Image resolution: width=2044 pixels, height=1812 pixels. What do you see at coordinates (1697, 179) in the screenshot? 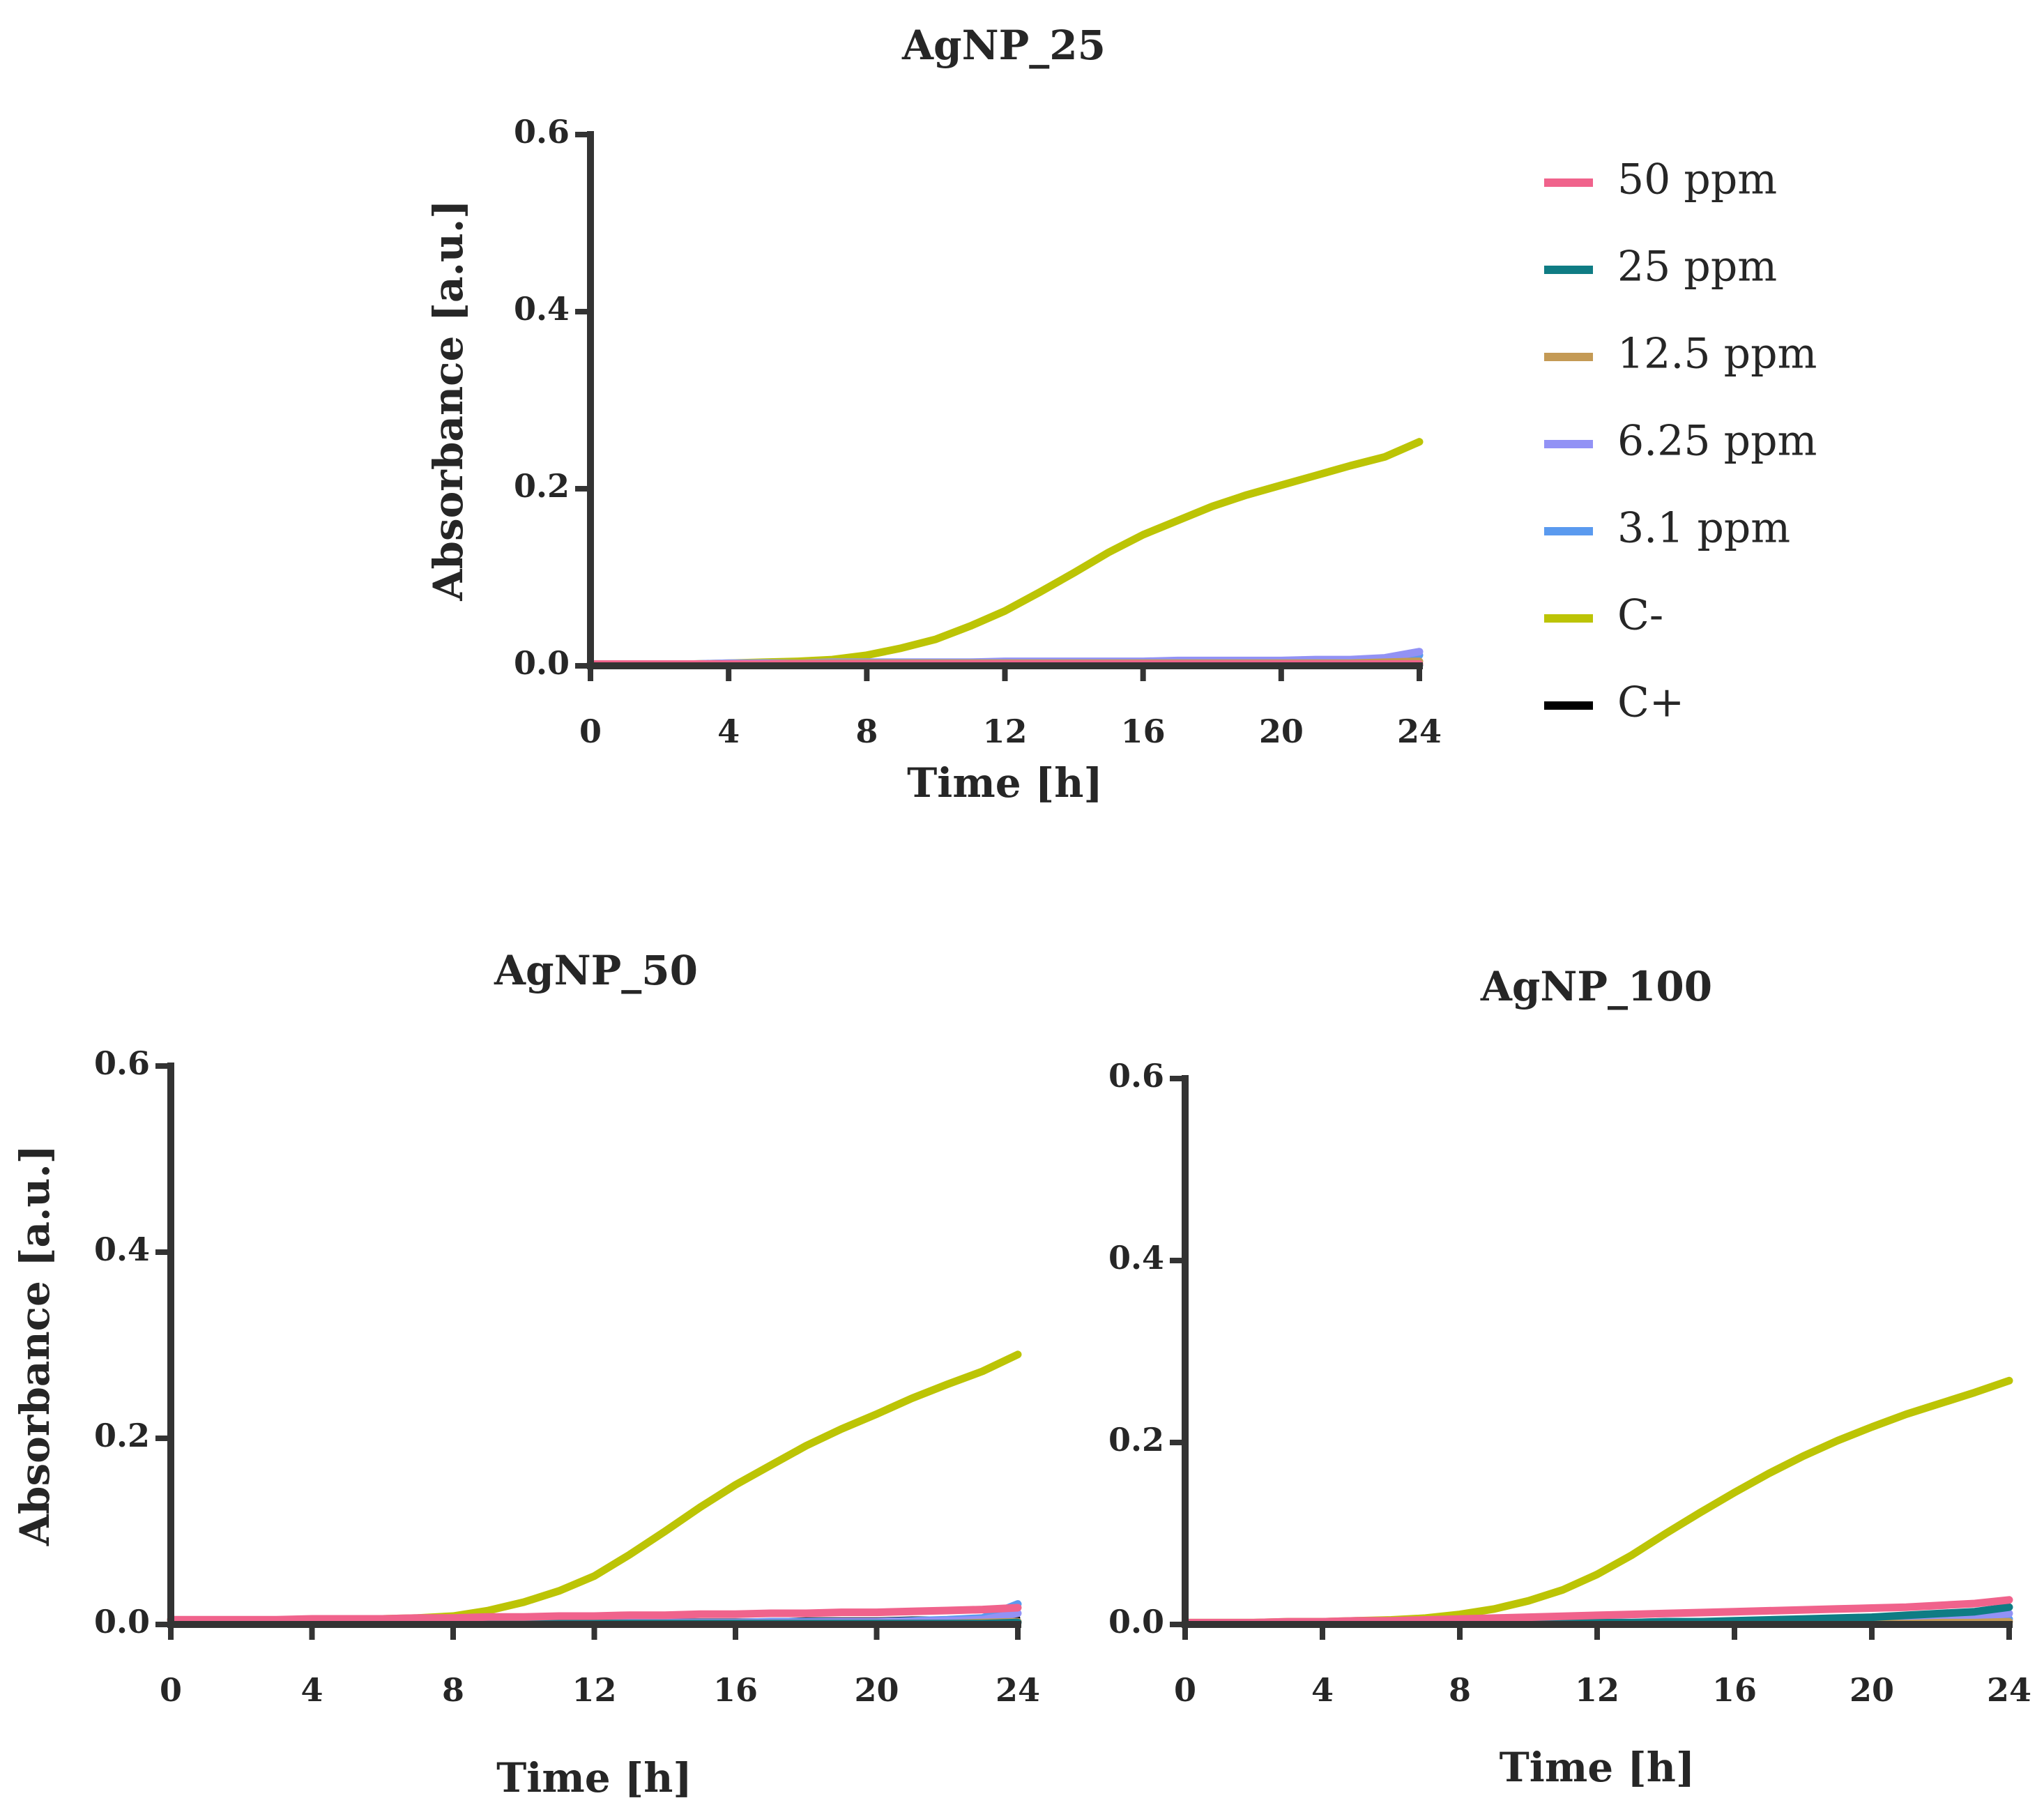
I see `legend-label: 50 ppm` at bounding box center [1697, 179].